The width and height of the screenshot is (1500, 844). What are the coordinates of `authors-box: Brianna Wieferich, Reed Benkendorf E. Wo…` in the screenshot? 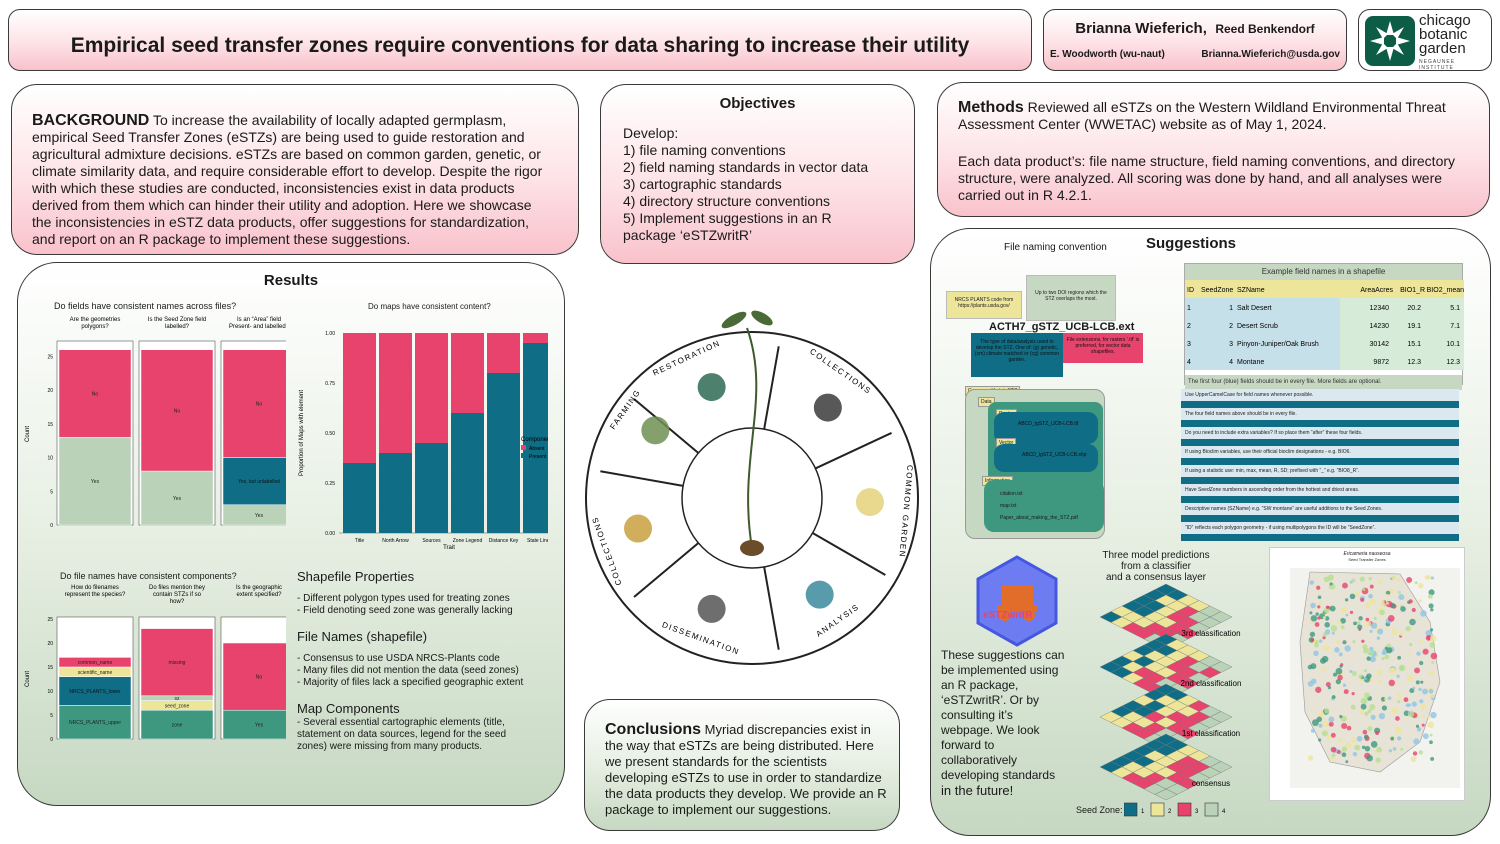 It's located at (1195, 40).